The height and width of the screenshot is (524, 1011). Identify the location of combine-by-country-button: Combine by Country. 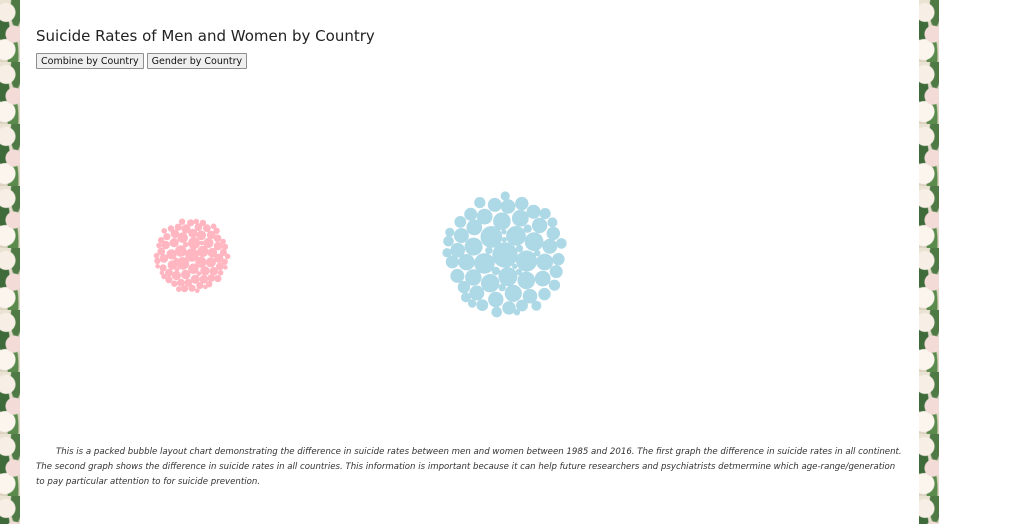
(90, 61).